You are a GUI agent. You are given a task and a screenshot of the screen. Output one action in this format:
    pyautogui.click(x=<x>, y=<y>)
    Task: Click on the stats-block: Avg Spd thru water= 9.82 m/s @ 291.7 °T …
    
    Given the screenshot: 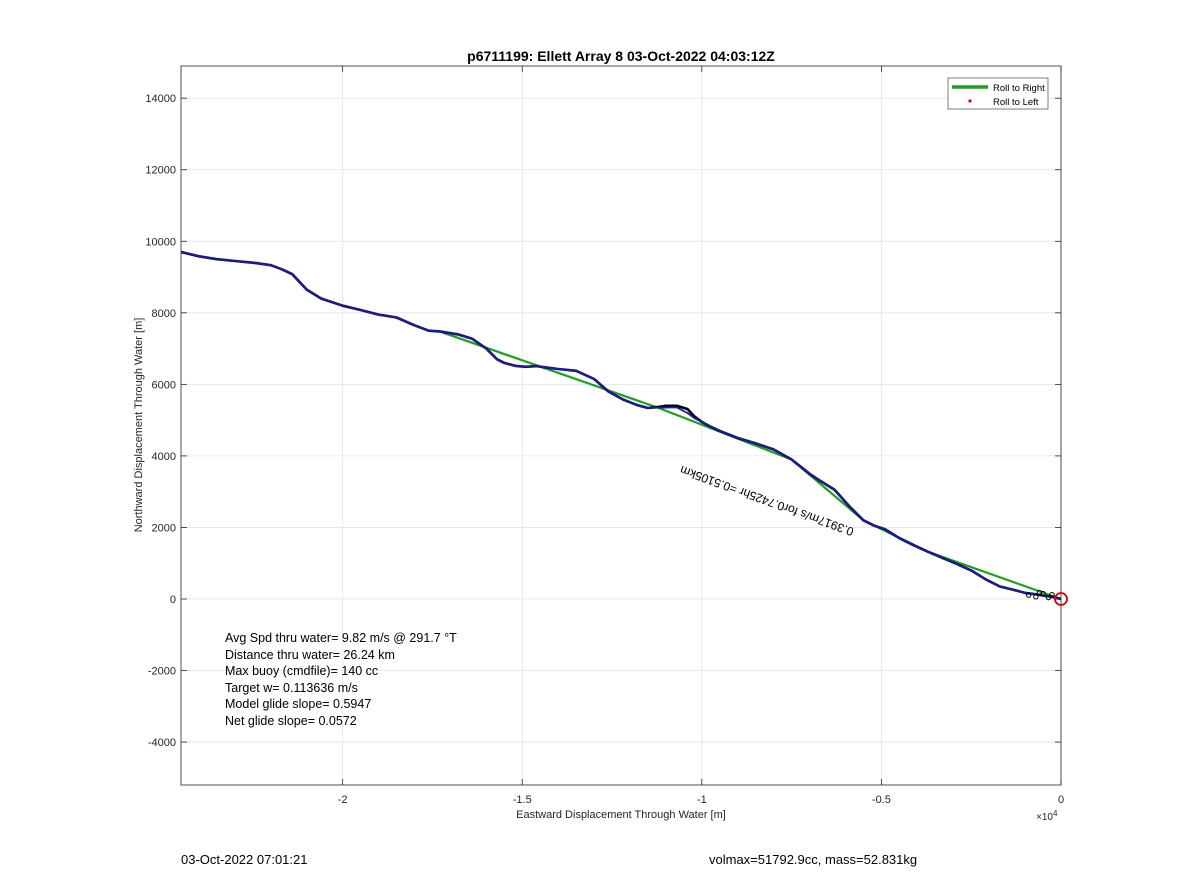 What is the action you would take?
    pyautogui.click(x=341, y=679)
    